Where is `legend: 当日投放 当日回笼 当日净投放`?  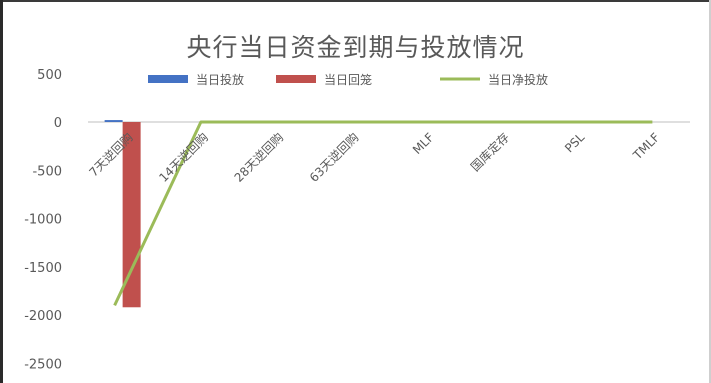 legend: 当日投放 当日回笼 当日净投放 is located at coordinates (348, 79).